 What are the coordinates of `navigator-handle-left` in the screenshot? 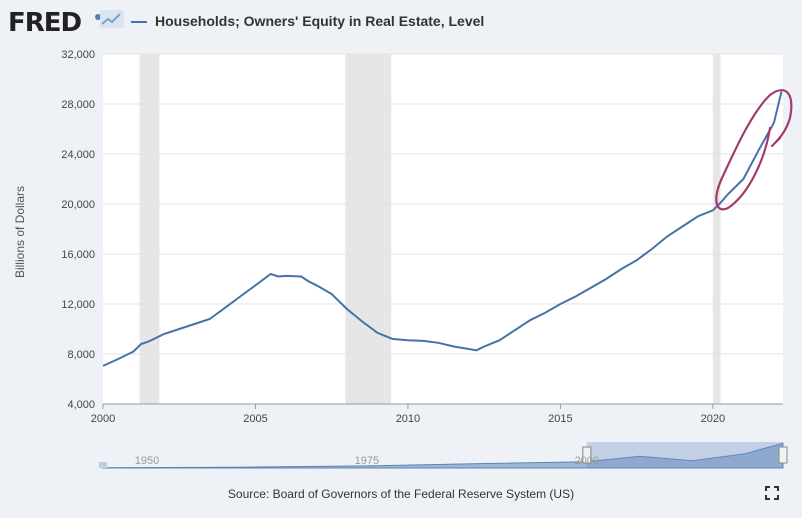 It's located at (587, 455).